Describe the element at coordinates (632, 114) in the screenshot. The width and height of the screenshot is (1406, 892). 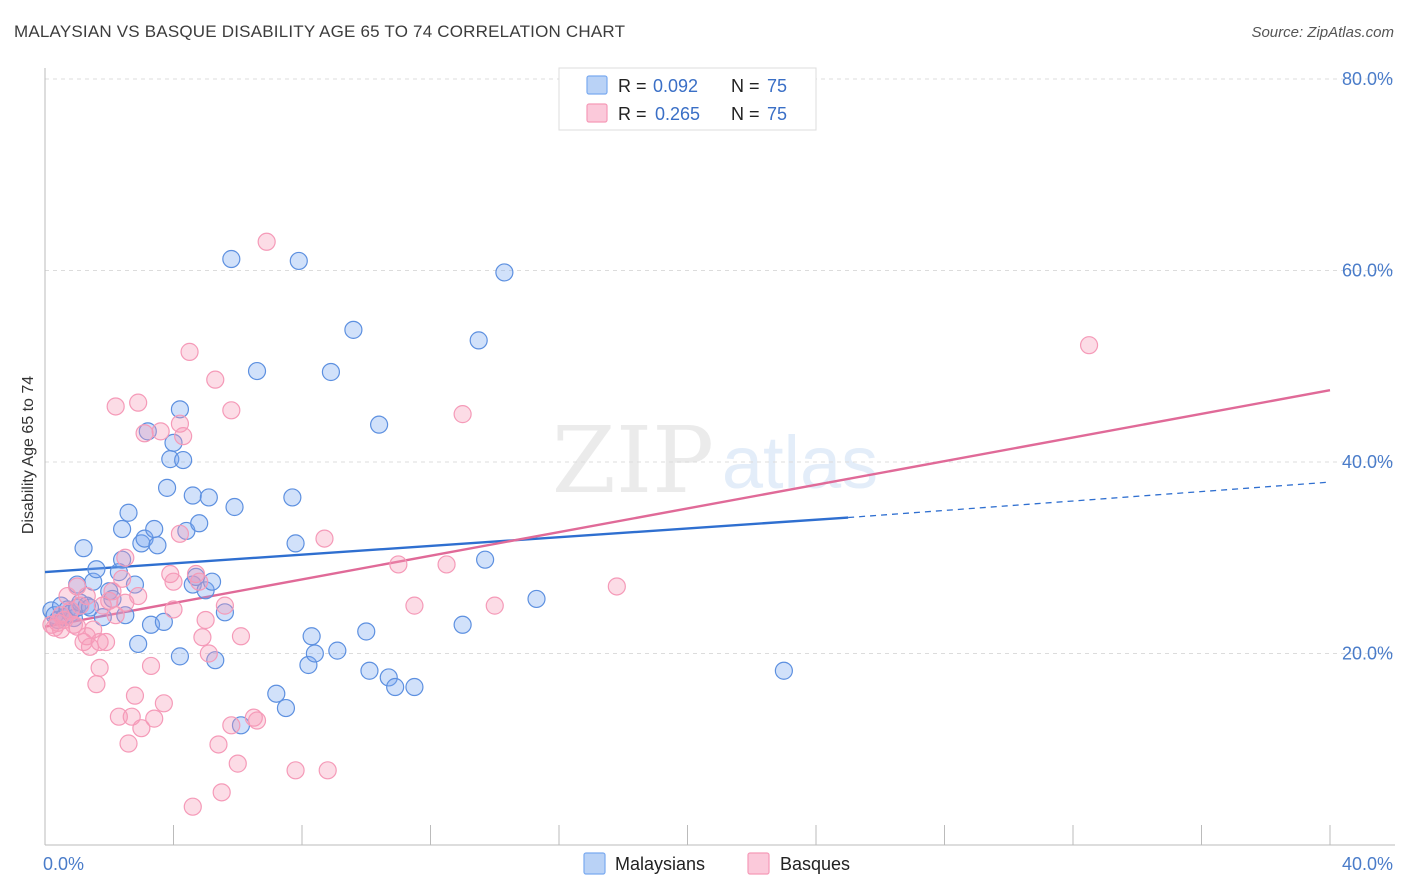
I see `legend-r-label-2: R =` at that location.